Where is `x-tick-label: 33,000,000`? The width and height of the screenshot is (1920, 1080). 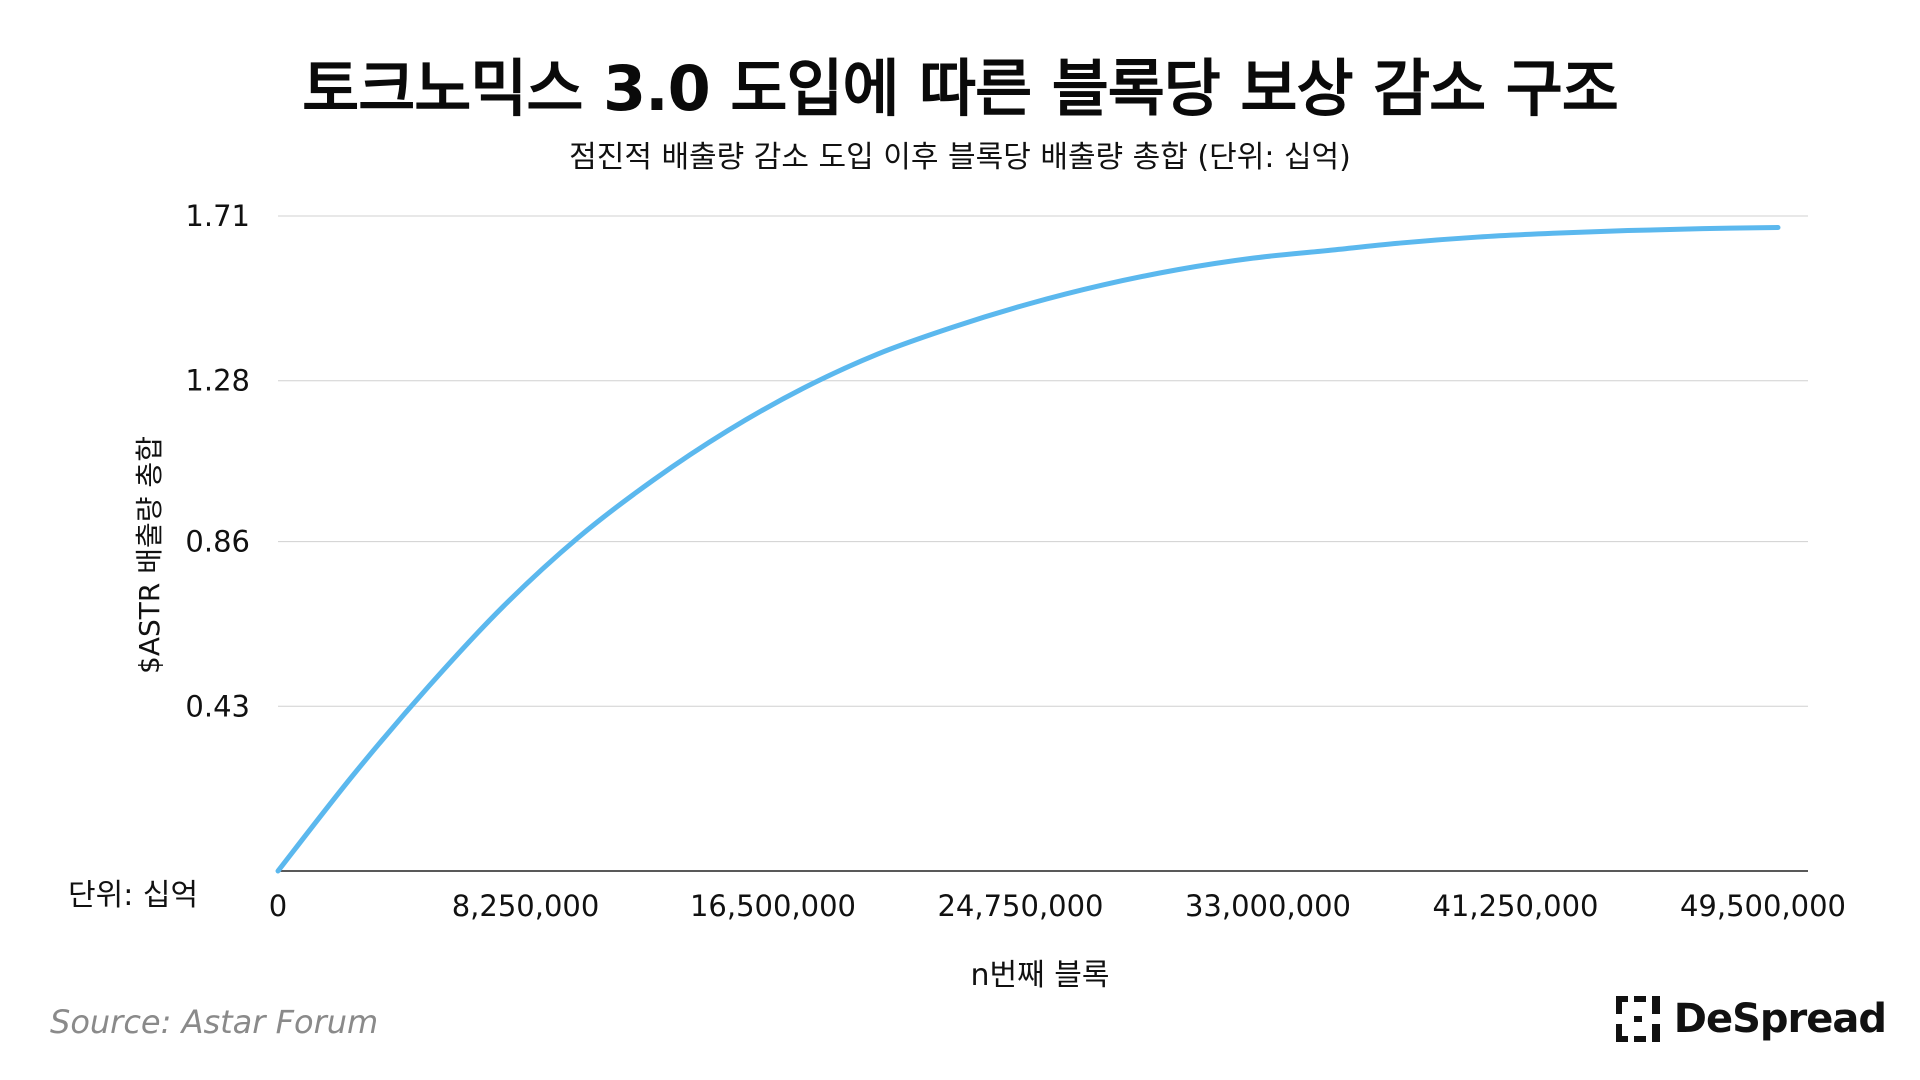 x-tick-label: 33,000,000 is located at coordinates (1268, 906).